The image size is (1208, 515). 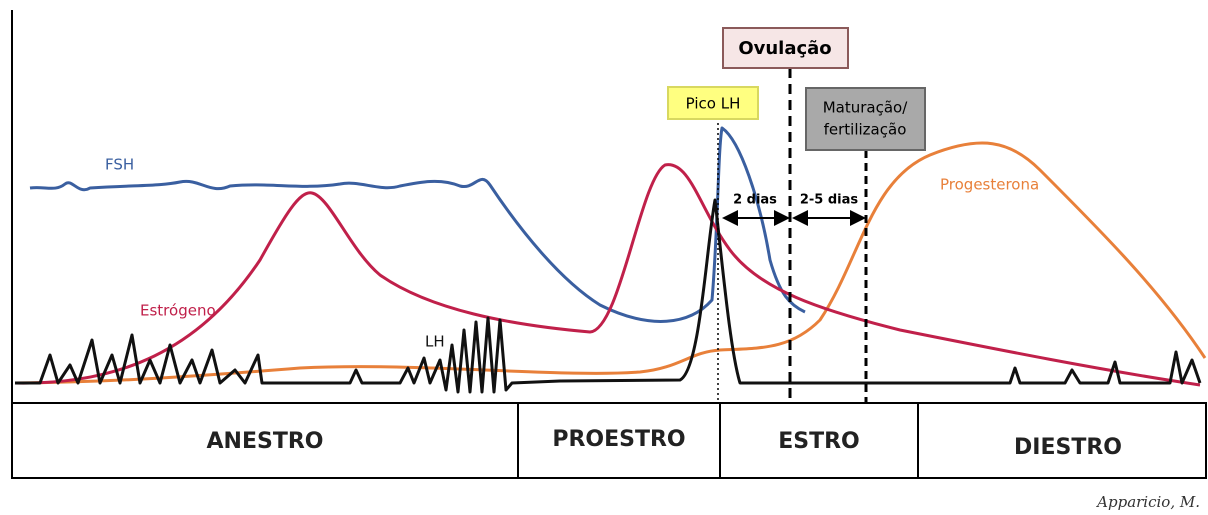 I want to click on lh-peak-label: Pico LH, so click(x=713, y=104).